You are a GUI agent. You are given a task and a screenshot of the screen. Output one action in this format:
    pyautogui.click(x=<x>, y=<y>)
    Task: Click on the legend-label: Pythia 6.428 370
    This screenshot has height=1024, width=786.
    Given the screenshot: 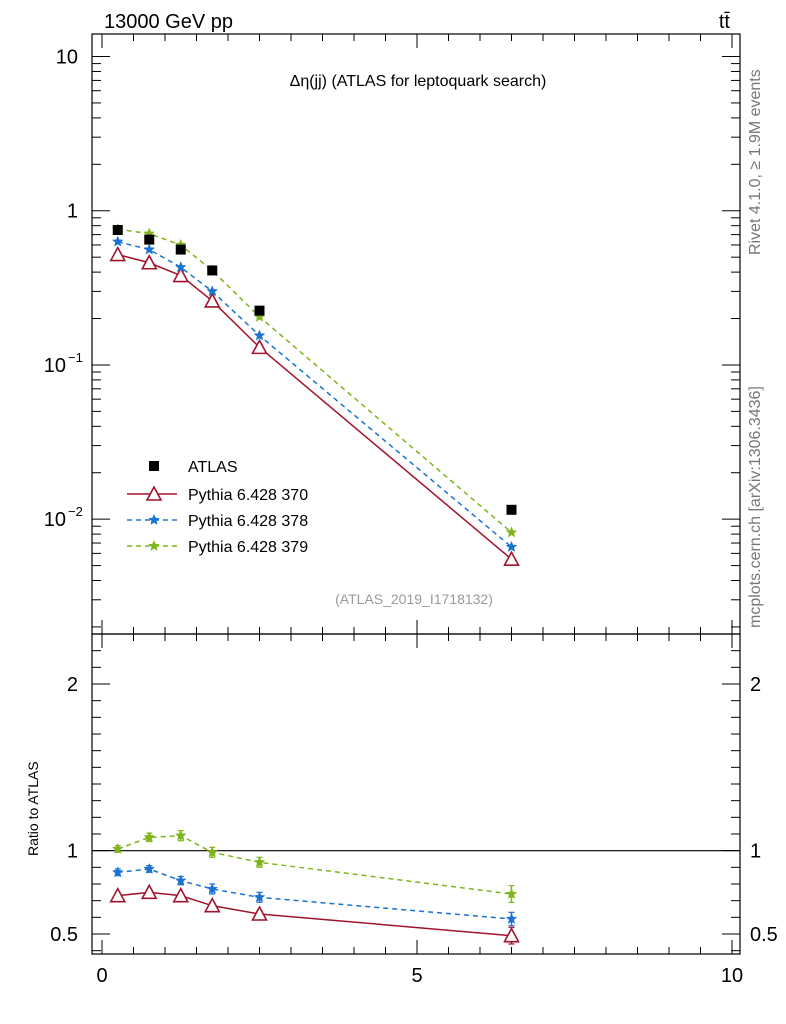 What is the action you would take?
    pyautogui.click(x=248, y=495)
    